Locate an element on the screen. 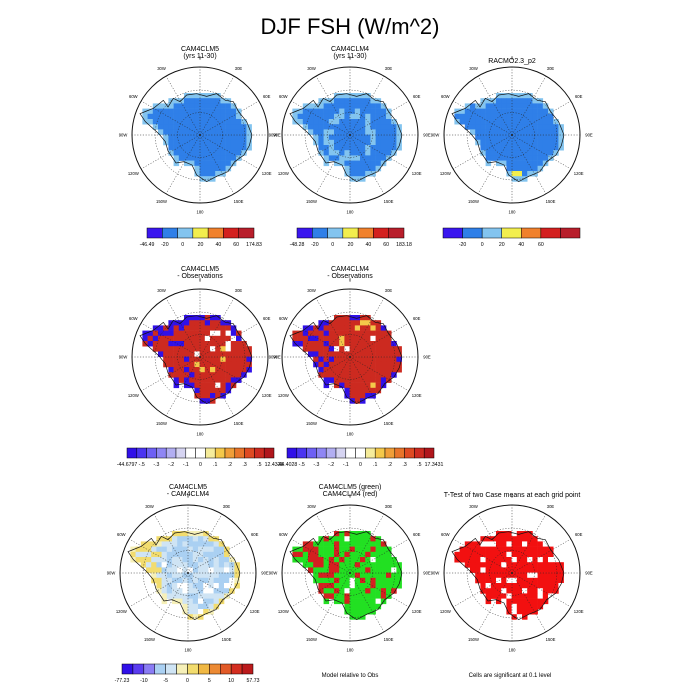 The width and height of the screenshot is (700, 700). panel-title-line: CAM4CLM5 is located at coordinates (200, 269).